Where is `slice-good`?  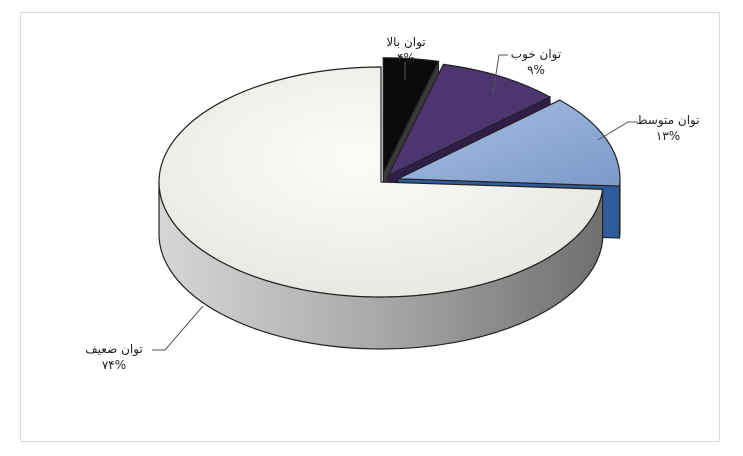 slice-good is located at coordinates (469, 120).